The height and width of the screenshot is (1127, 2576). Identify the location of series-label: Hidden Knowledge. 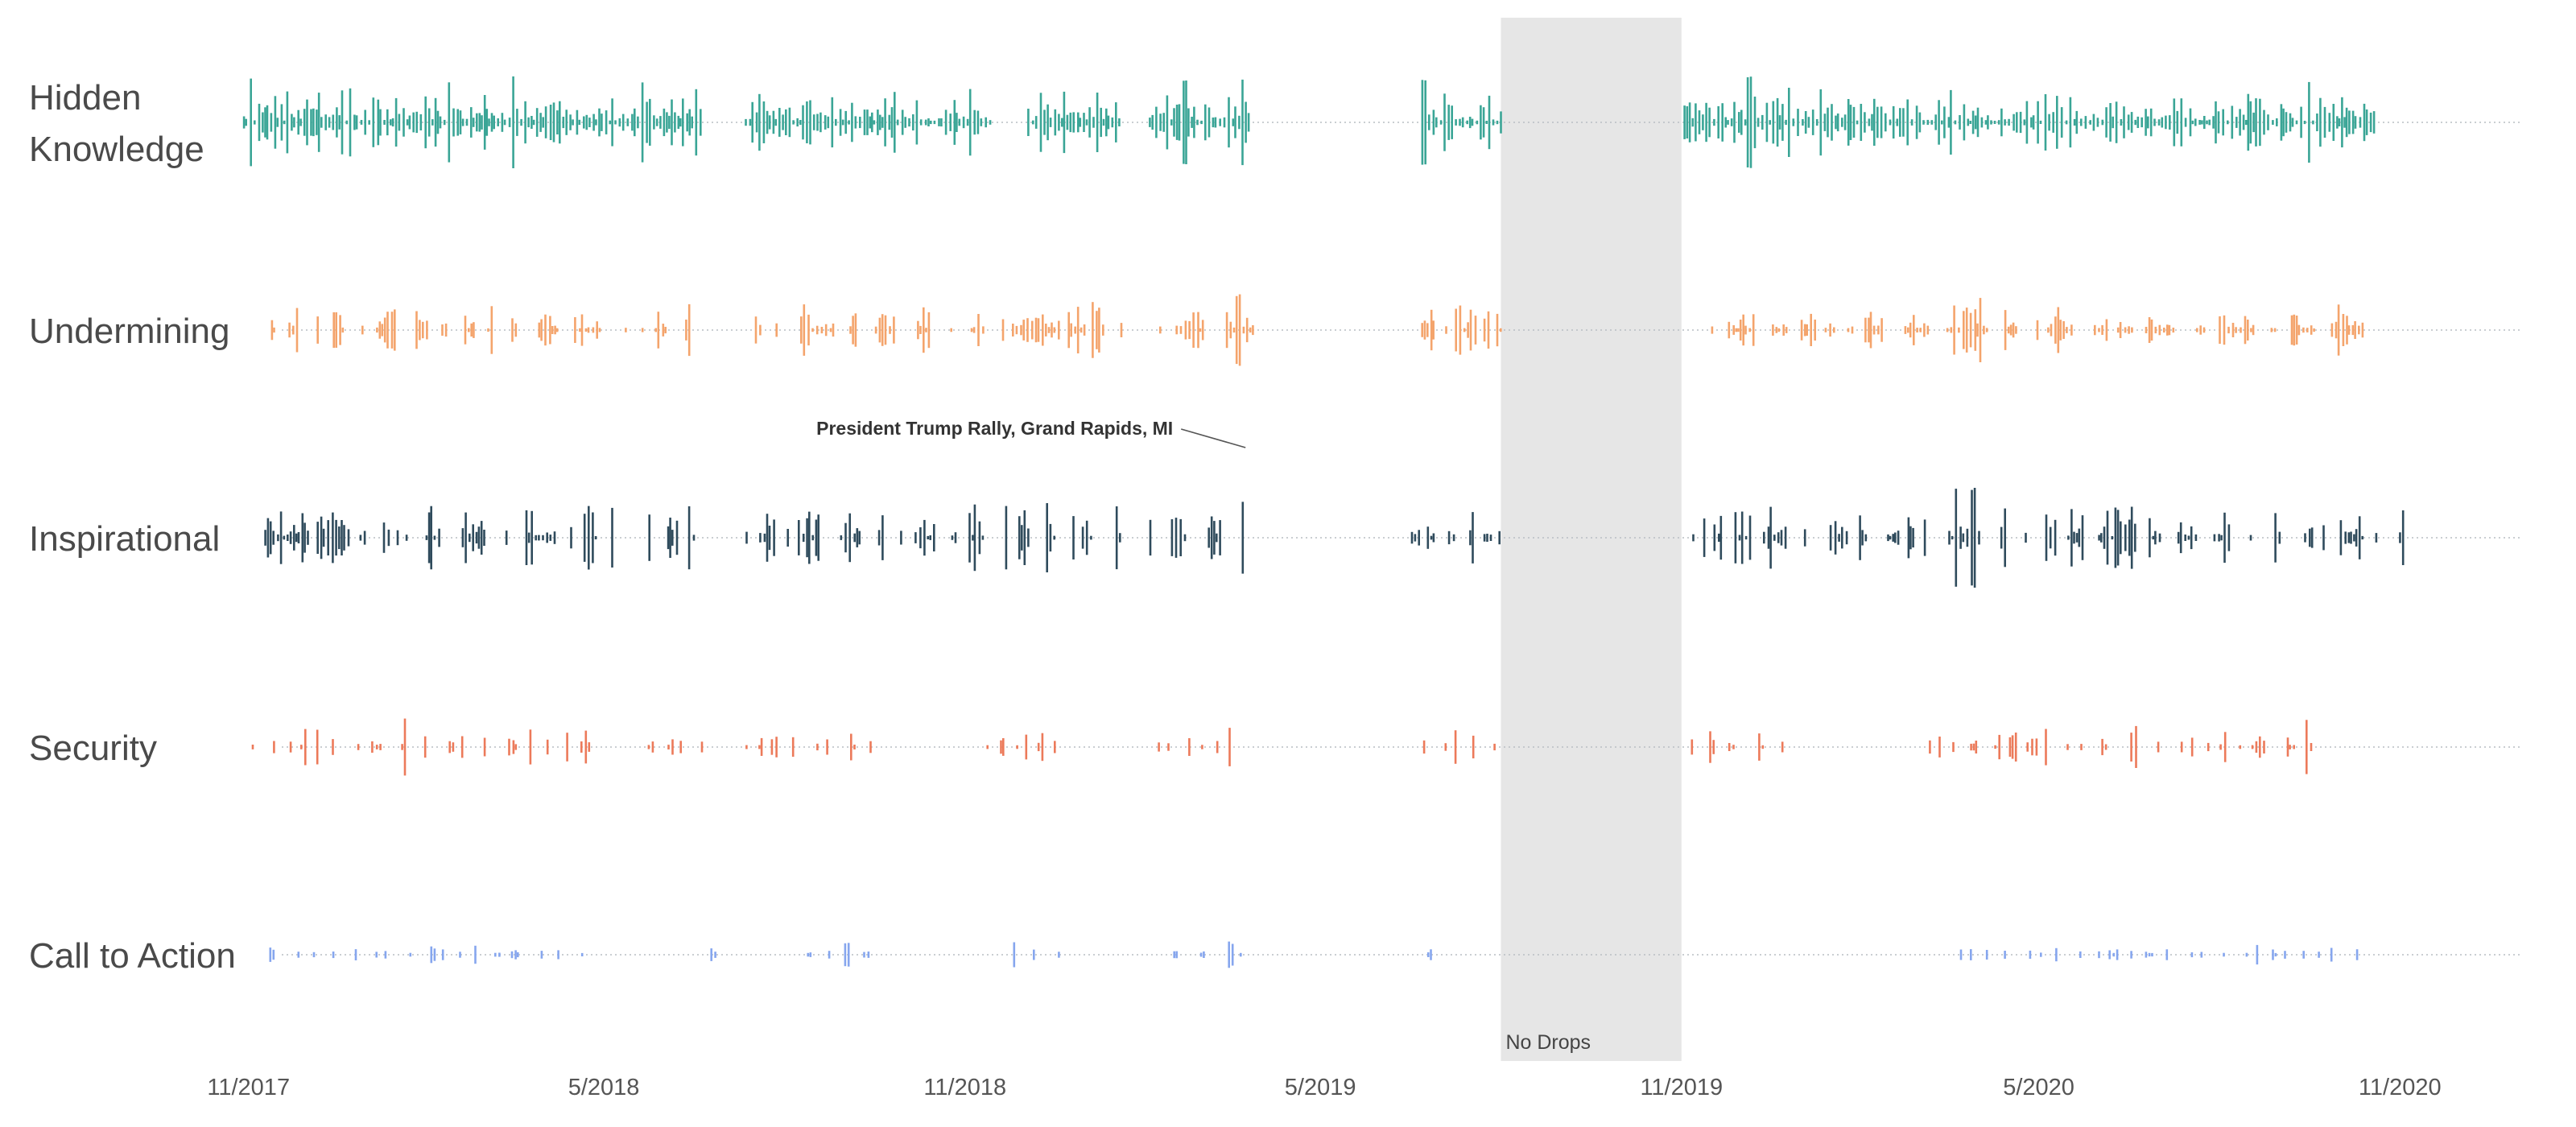
(116, 123).